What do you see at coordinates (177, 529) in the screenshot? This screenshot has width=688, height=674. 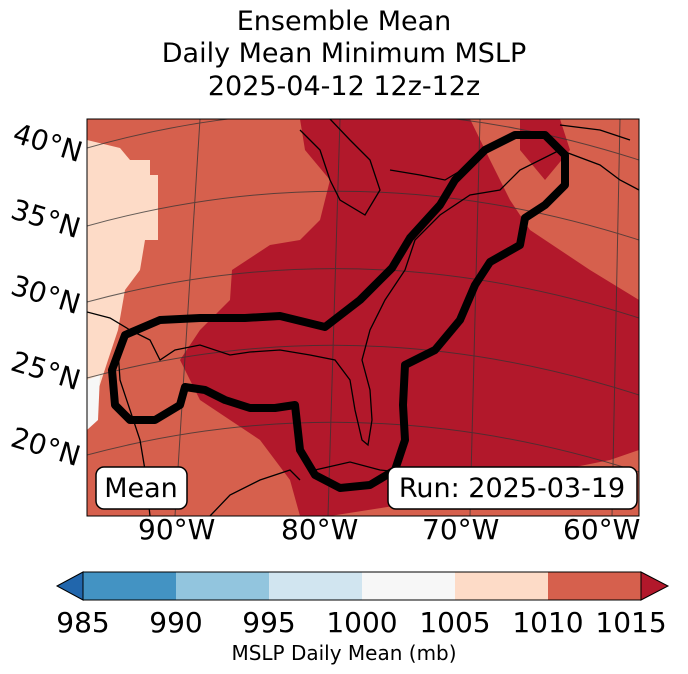 I see `lon-label-90: 90°W` at bounding box center [177, 529].